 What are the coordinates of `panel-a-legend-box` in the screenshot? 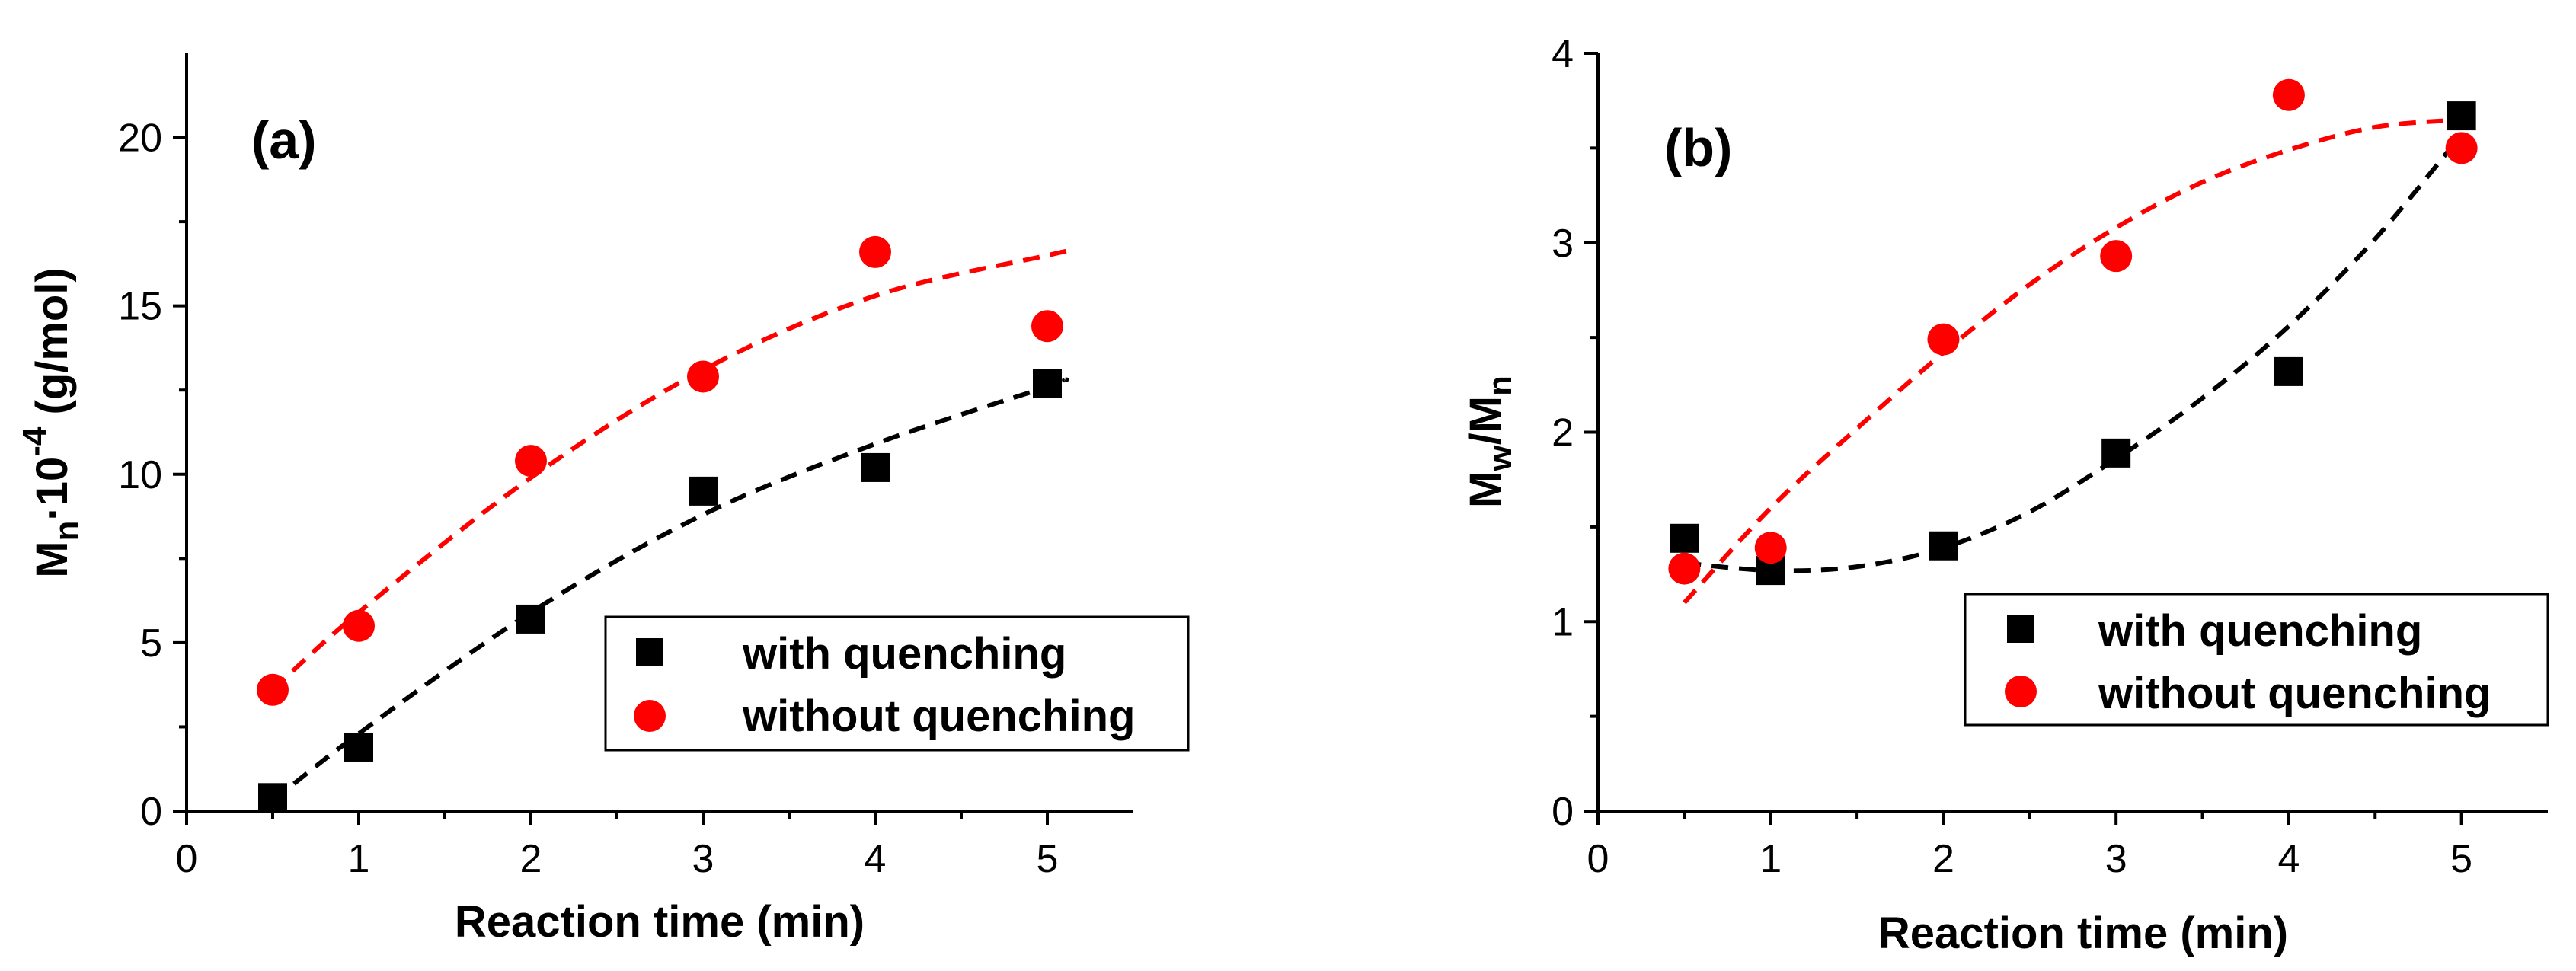 It's located at (897, 683).